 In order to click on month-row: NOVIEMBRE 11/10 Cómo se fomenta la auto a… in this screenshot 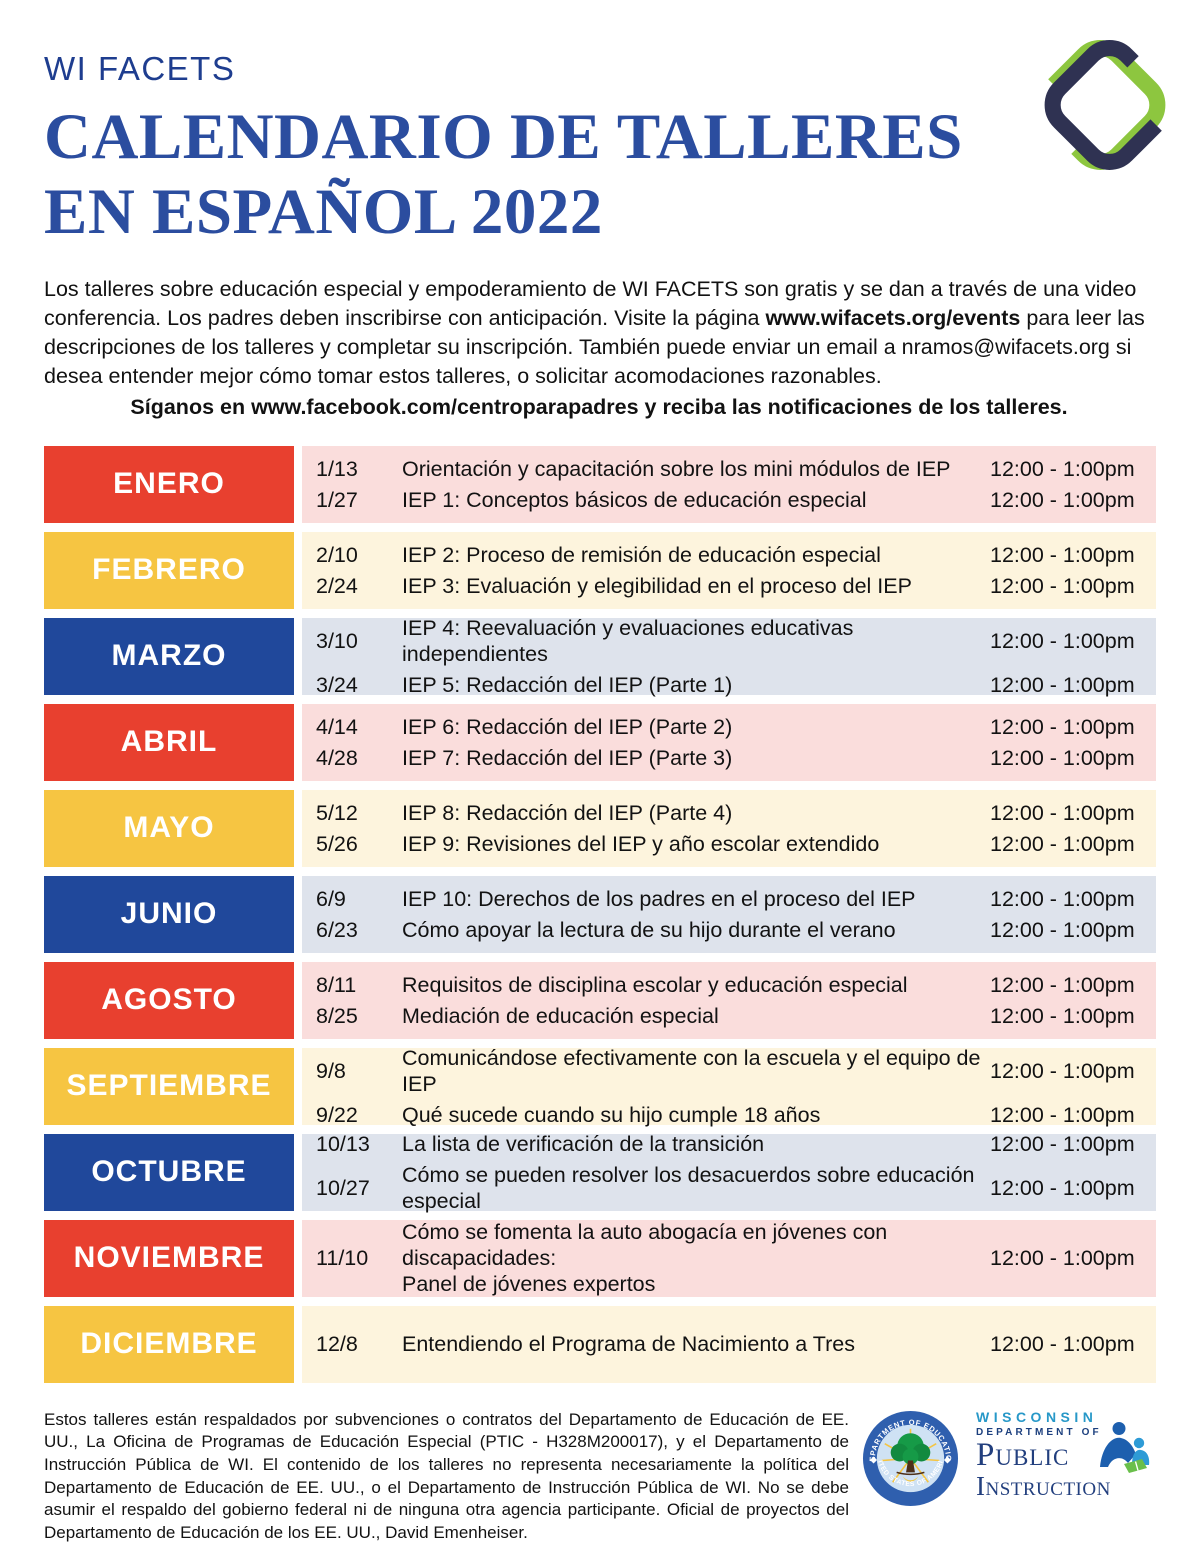, I will do `click(600, 1258)`.